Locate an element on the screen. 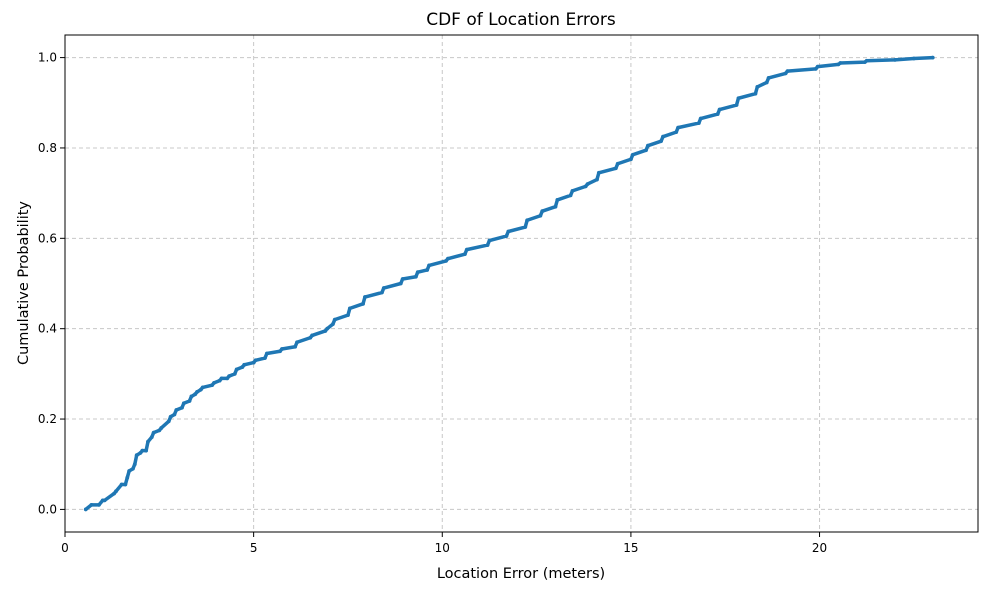  y-tick-label: 0.0 is located at coordinates (47, 509).